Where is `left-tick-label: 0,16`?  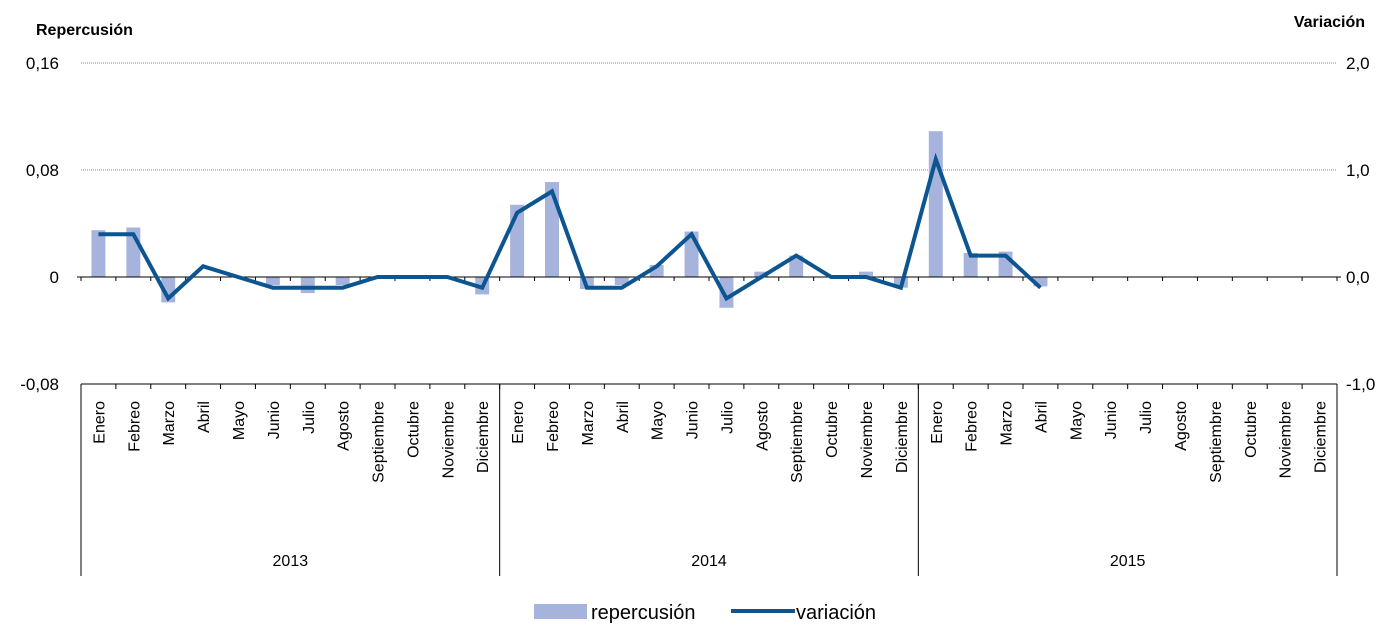
left-tick-label: 0,16 is located at coordinates (42, 63).